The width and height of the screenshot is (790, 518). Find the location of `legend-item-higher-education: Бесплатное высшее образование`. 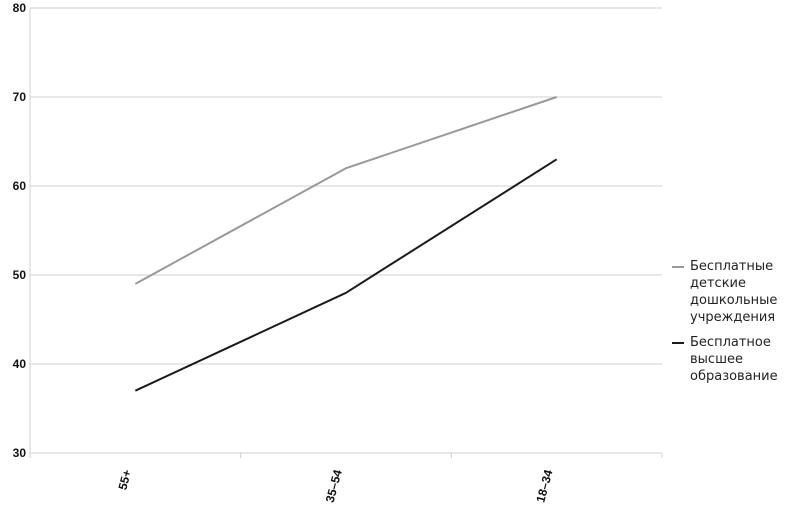

legend-item-higher-education: Бесплатное высшее образование is located at coordinates (731, 359).